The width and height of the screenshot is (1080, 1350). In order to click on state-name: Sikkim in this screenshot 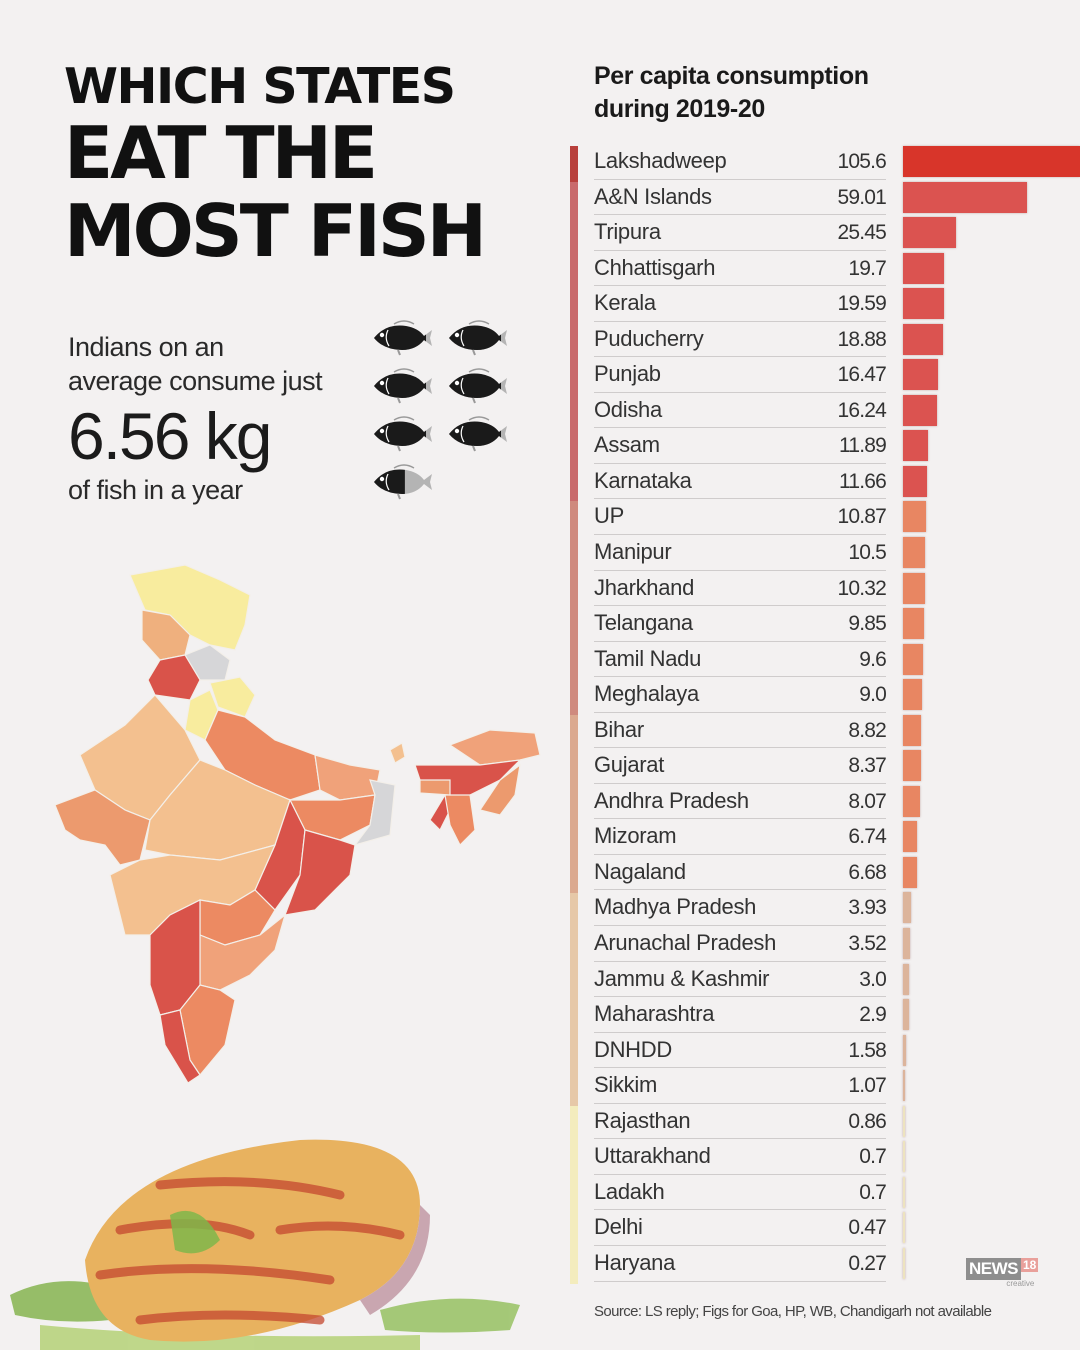, I will do `click(625, 1085)`.